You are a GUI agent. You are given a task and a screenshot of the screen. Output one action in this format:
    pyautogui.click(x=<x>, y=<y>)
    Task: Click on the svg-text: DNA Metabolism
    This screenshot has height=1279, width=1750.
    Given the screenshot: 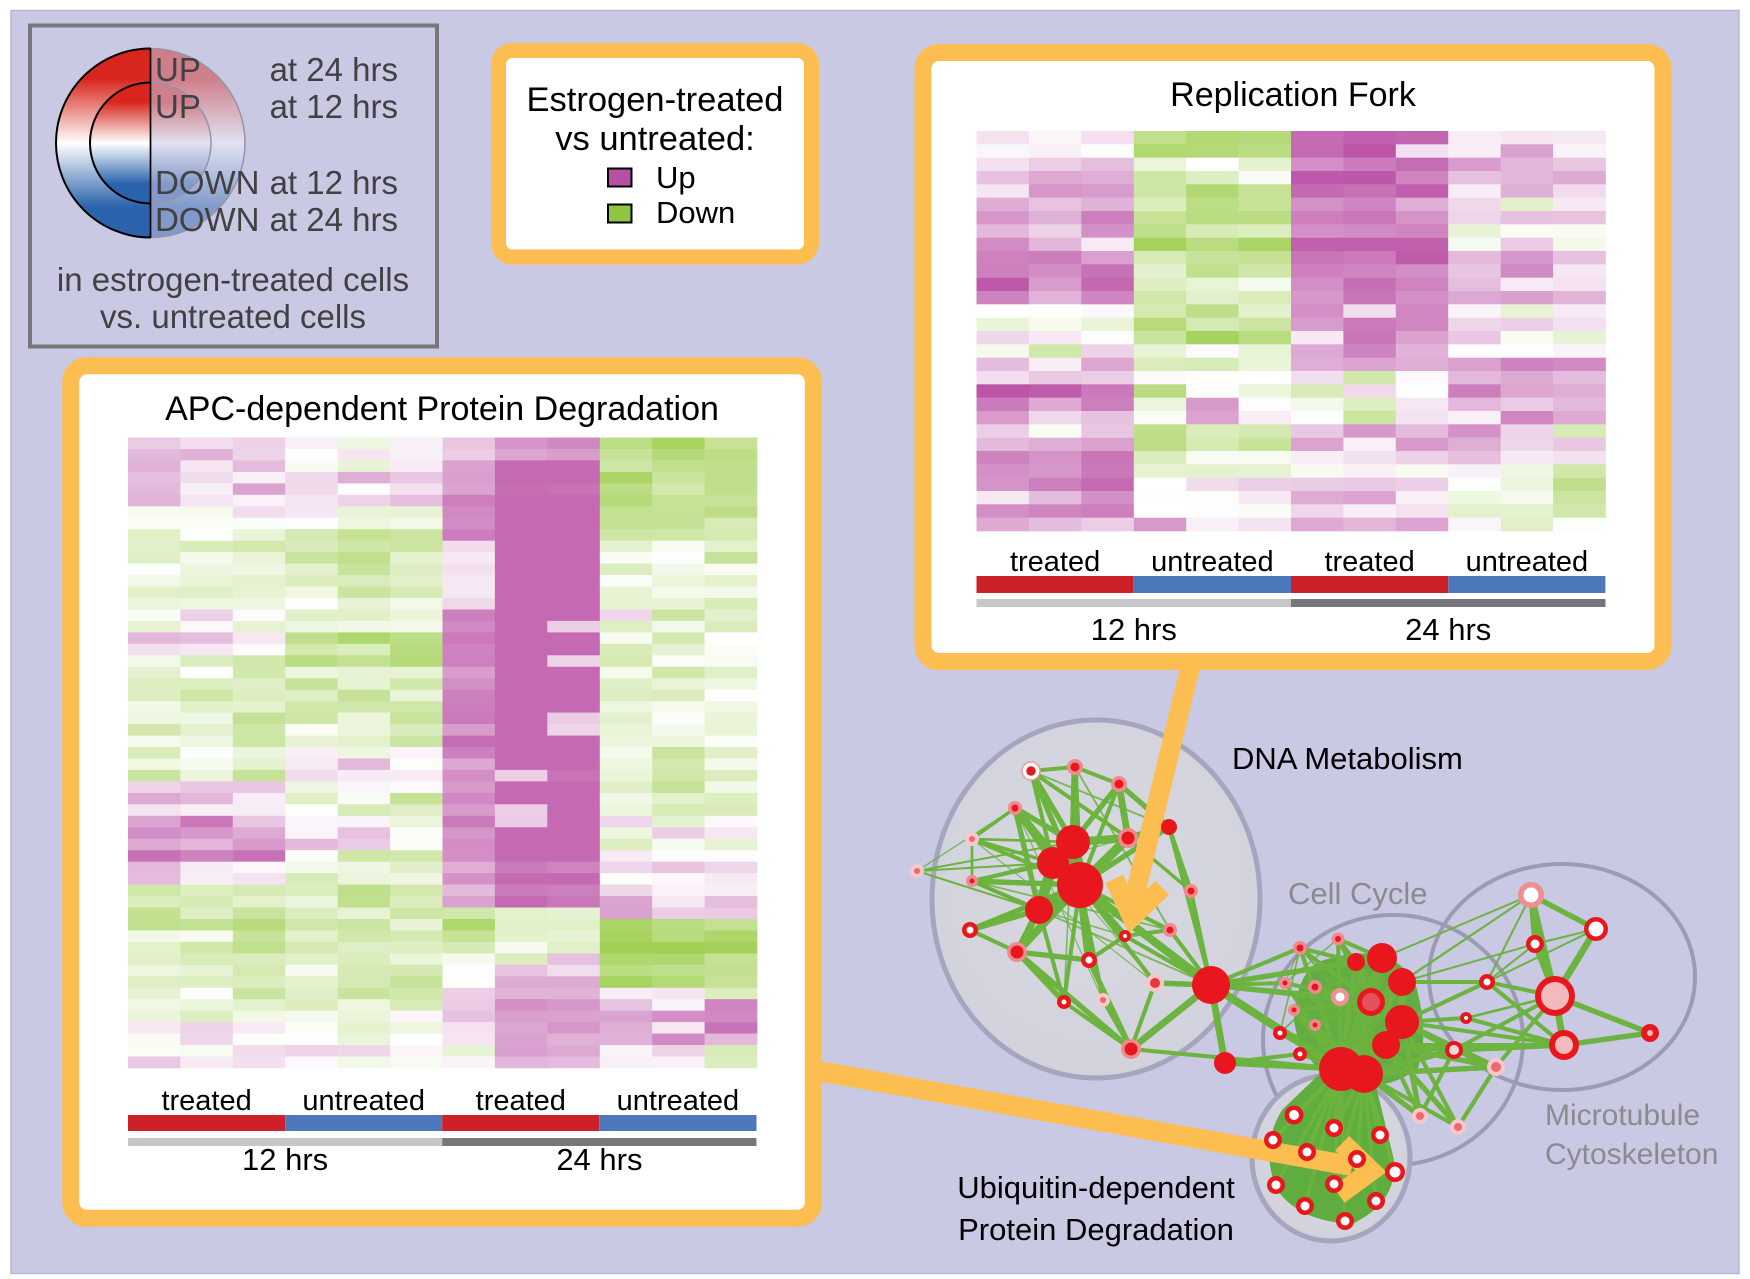 What is the action you would take?
    pyautogui.click(x=1347, y=758)
    